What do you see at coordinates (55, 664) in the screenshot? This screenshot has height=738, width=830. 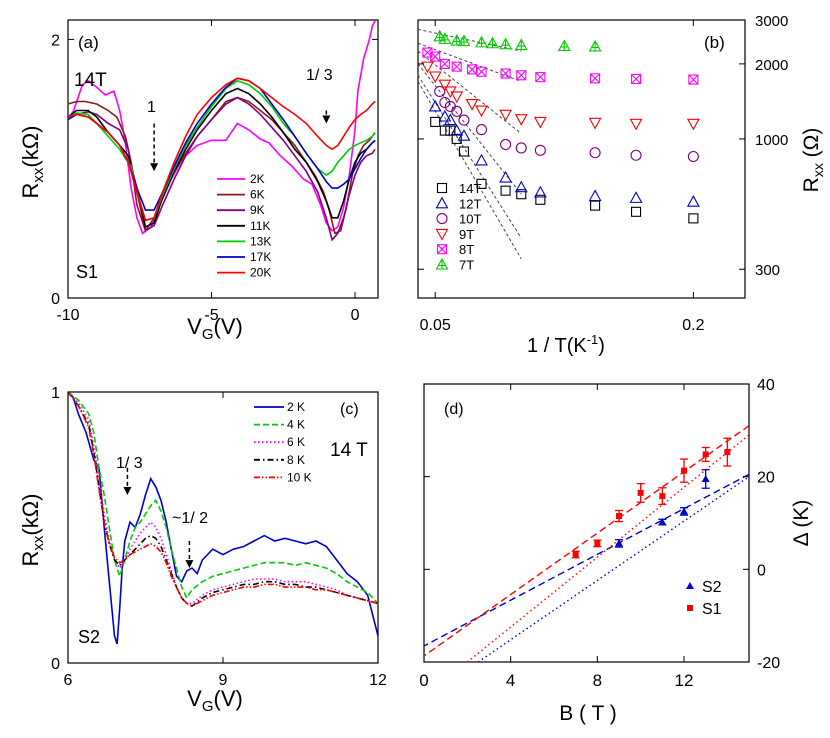 I see `panel-c-ytick-label: 0` at bounding box center [55, 664].